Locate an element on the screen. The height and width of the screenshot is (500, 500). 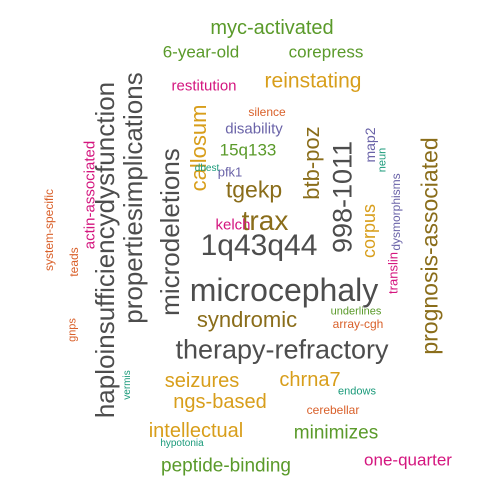
word-myc-activated: myc-activated is located at coordinates (272, 28).